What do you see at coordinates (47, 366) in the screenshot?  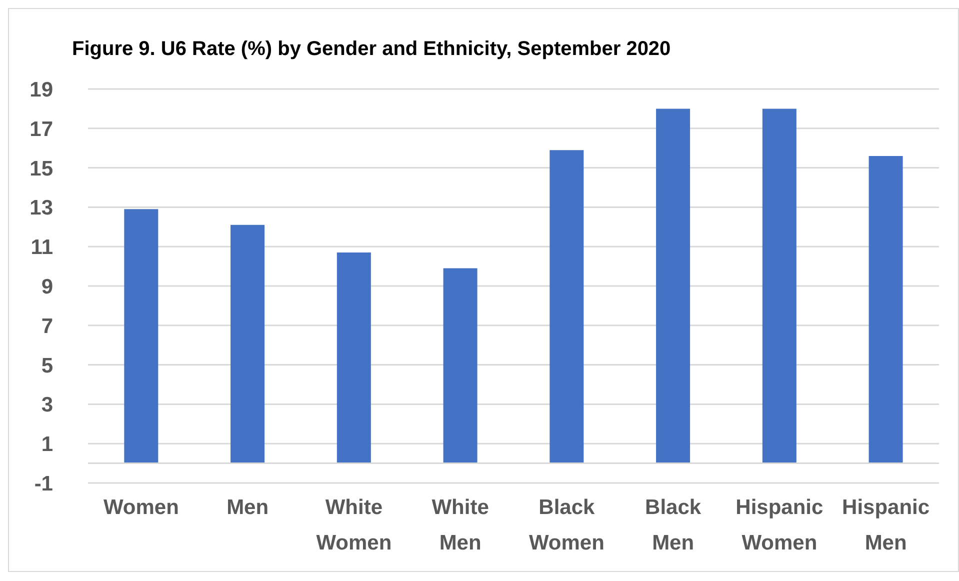 I see `y-tick-label: 5` at bounding box center [47, 366].